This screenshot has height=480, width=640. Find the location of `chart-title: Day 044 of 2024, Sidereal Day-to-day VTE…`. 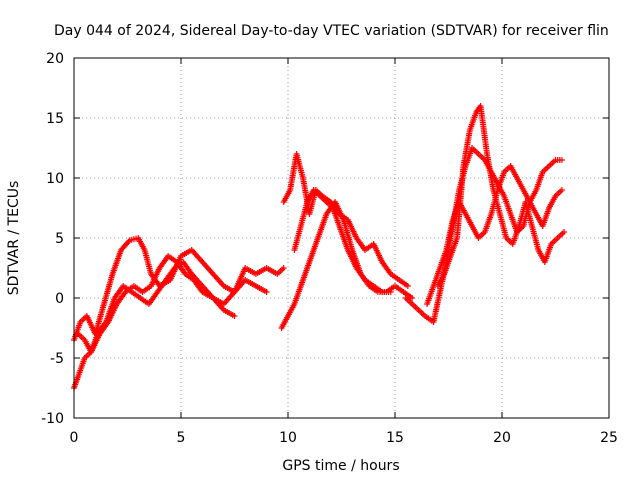

chart-title: Day 044 of 2024, Sidereal Day-to-day VTE… is located at coordinates (331, 31).